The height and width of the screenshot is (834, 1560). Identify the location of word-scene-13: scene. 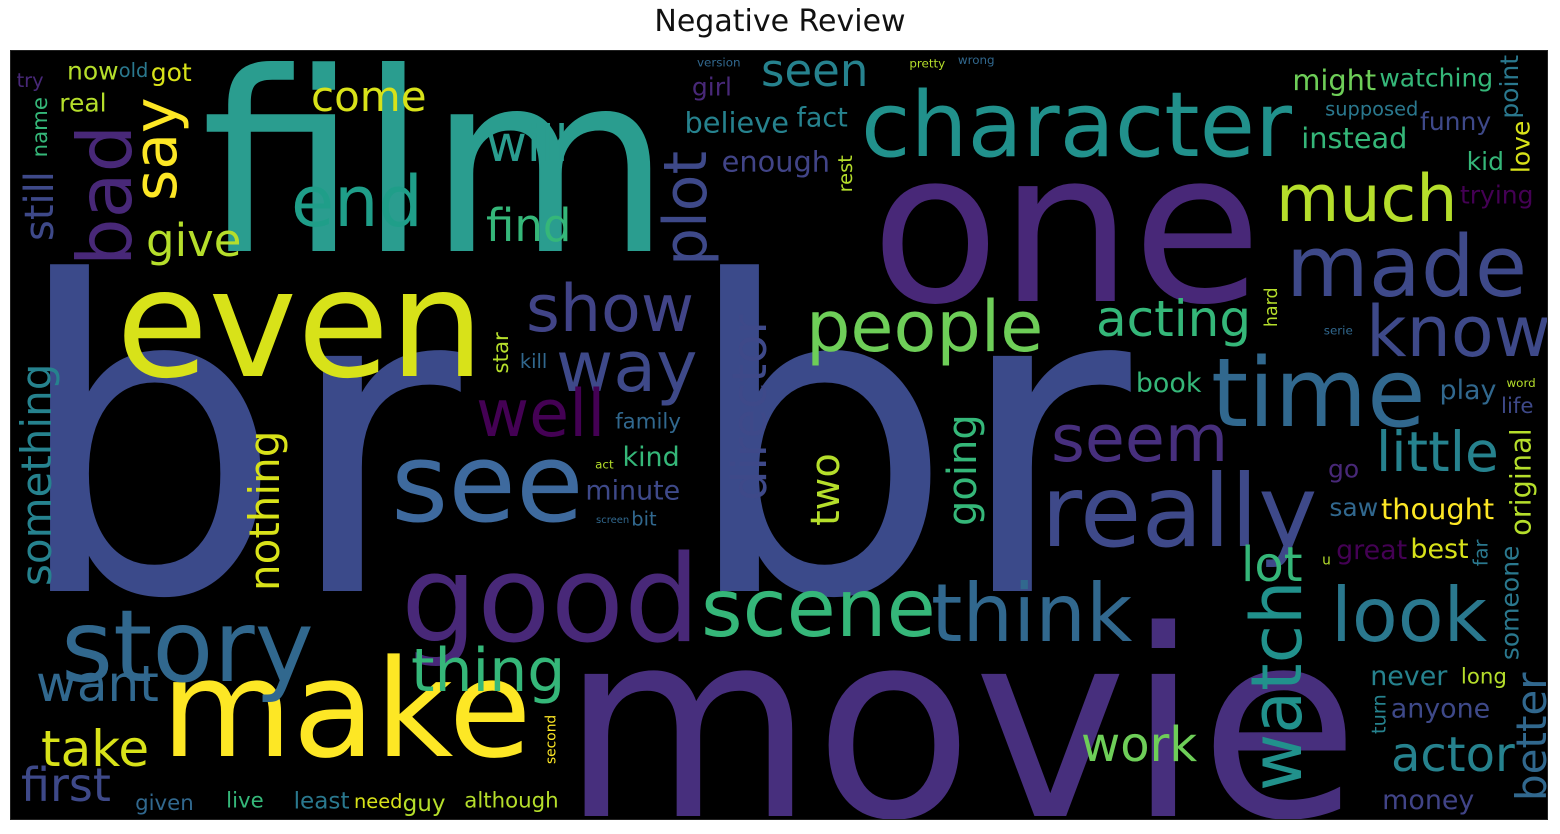
(818, 608).